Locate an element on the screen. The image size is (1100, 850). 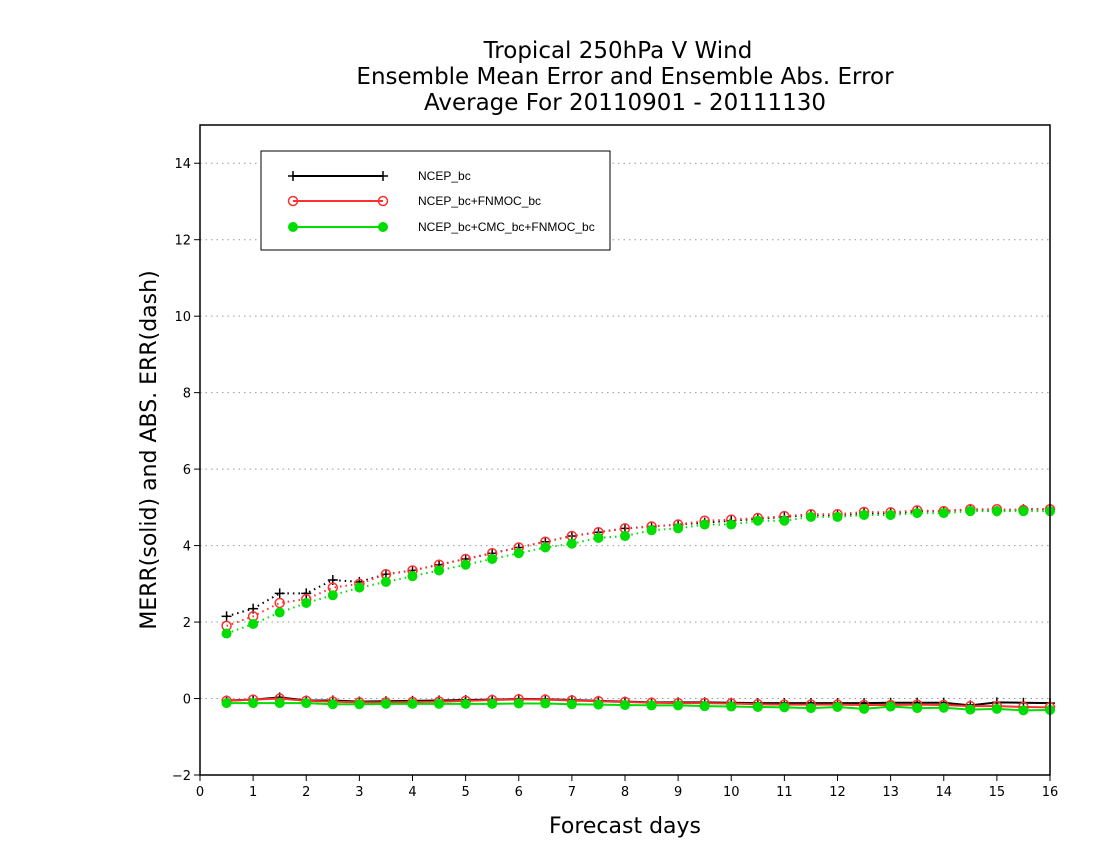
x-tick-label: 4 is located at coordinates (412, 792).